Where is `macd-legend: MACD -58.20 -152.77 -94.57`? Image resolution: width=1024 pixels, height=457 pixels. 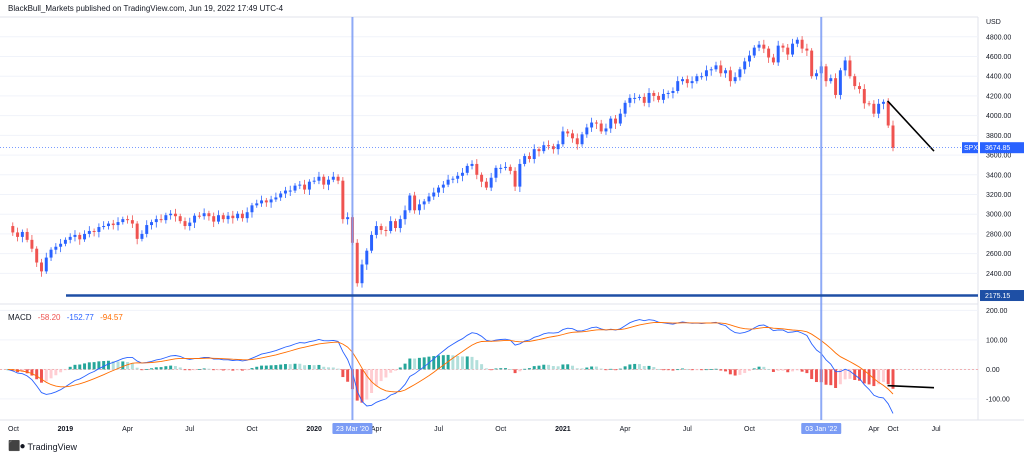 macd-legend: MACD -58.20 -152.77 -94.57 is located at coordinates (67, 317).